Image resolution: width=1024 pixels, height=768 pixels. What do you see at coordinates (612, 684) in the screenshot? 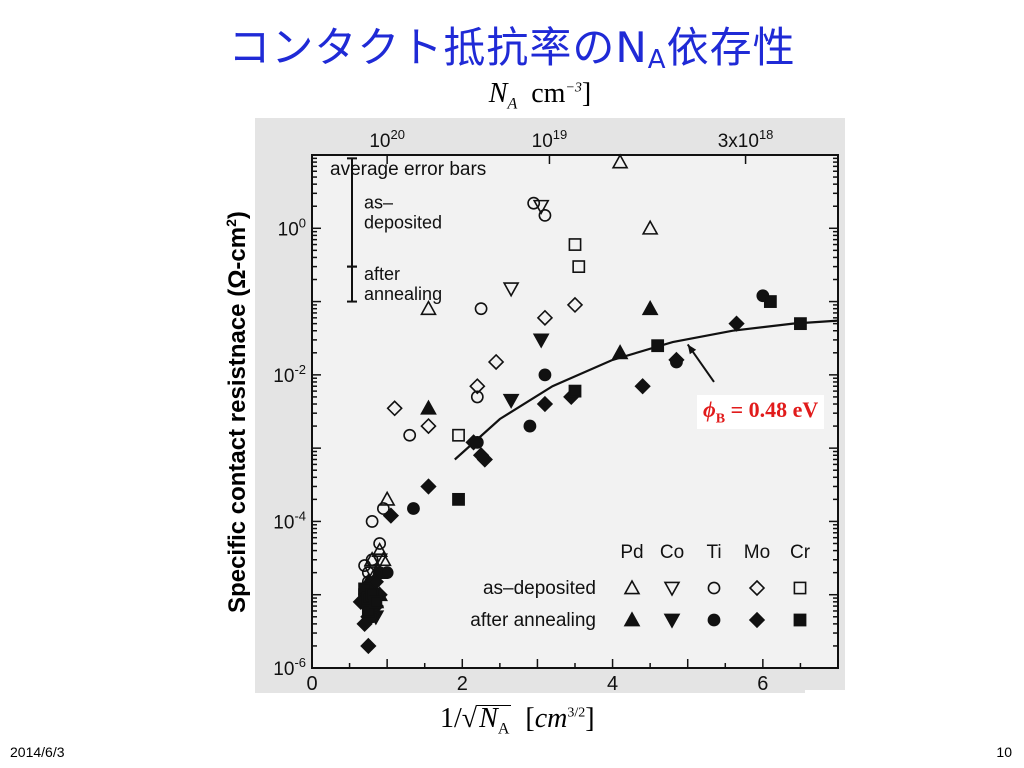
I see `x-tick-label: 4` at bounding box center [612, 684].